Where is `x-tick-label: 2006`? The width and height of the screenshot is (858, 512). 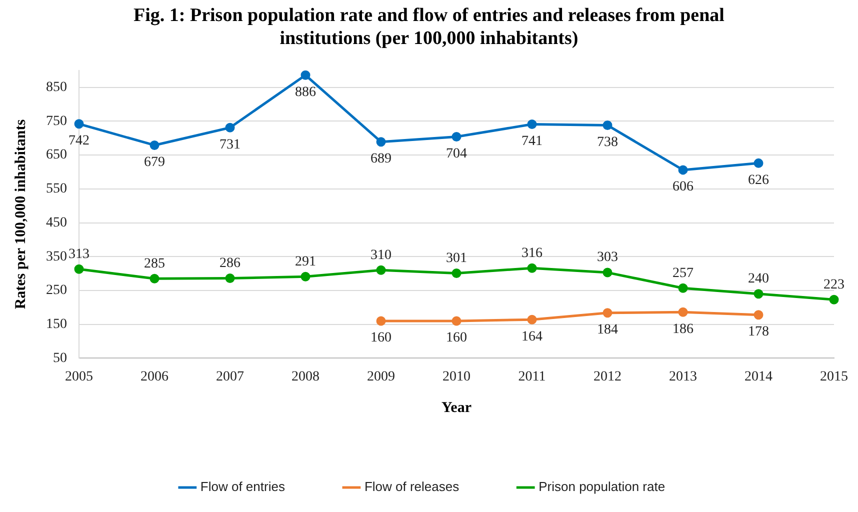 x-tick-label: 2006 is located at coordinates (154, 376).